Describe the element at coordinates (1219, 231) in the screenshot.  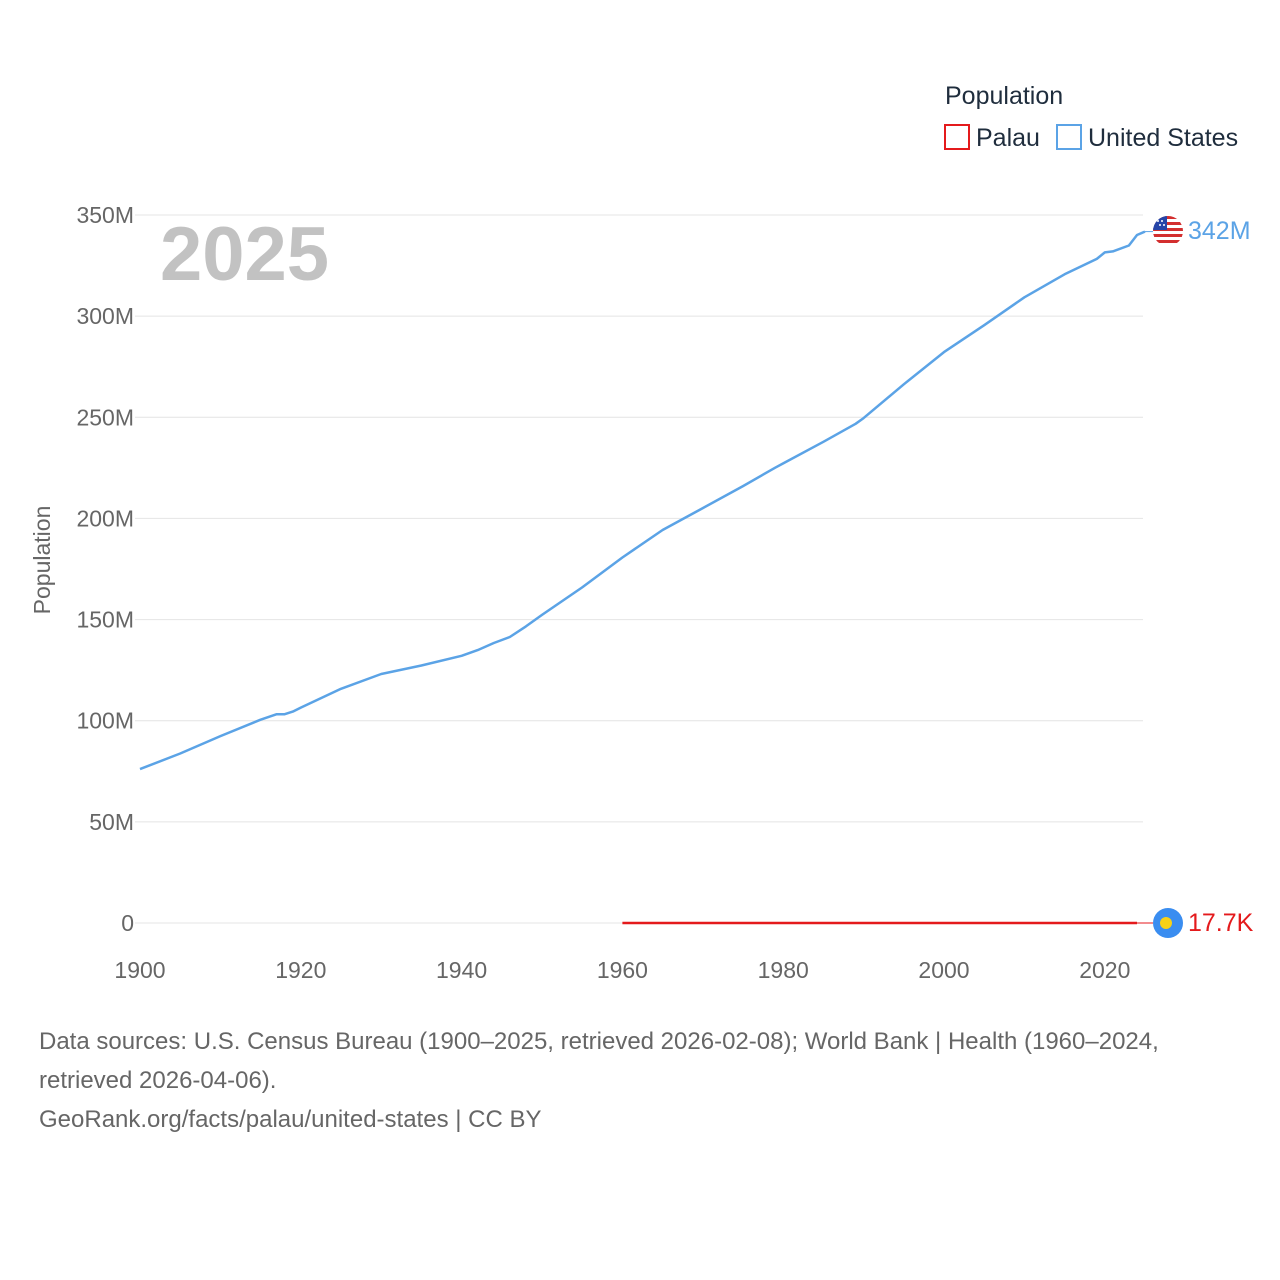
I see `end-label-united-states: 342M` at that location.